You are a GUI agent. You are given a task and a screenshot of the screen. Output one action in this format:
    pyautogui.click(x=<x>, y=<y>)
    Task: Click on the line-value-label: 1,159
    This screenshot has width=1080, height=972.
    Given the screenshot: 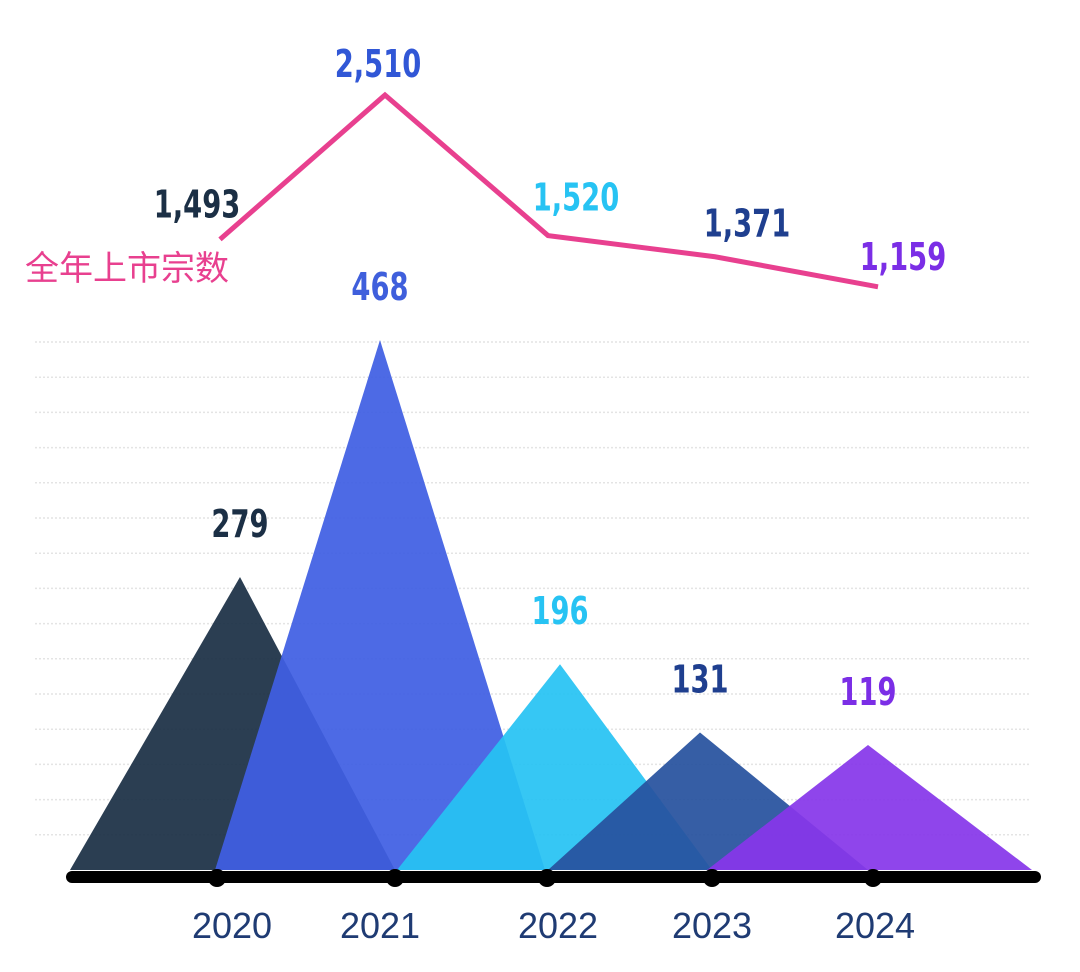 What is the action you would take?
    pyautogui.click(x=903, y=256)
    